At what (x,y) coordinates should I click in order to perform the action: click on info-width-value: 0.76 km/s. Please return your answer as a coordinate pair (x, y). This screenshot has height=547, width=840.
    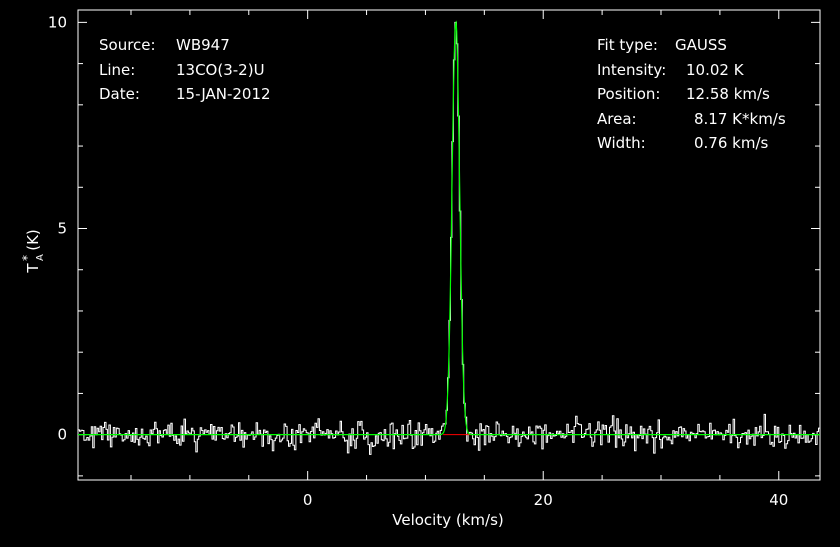
    Looking at the image, I should click on (731, 143).